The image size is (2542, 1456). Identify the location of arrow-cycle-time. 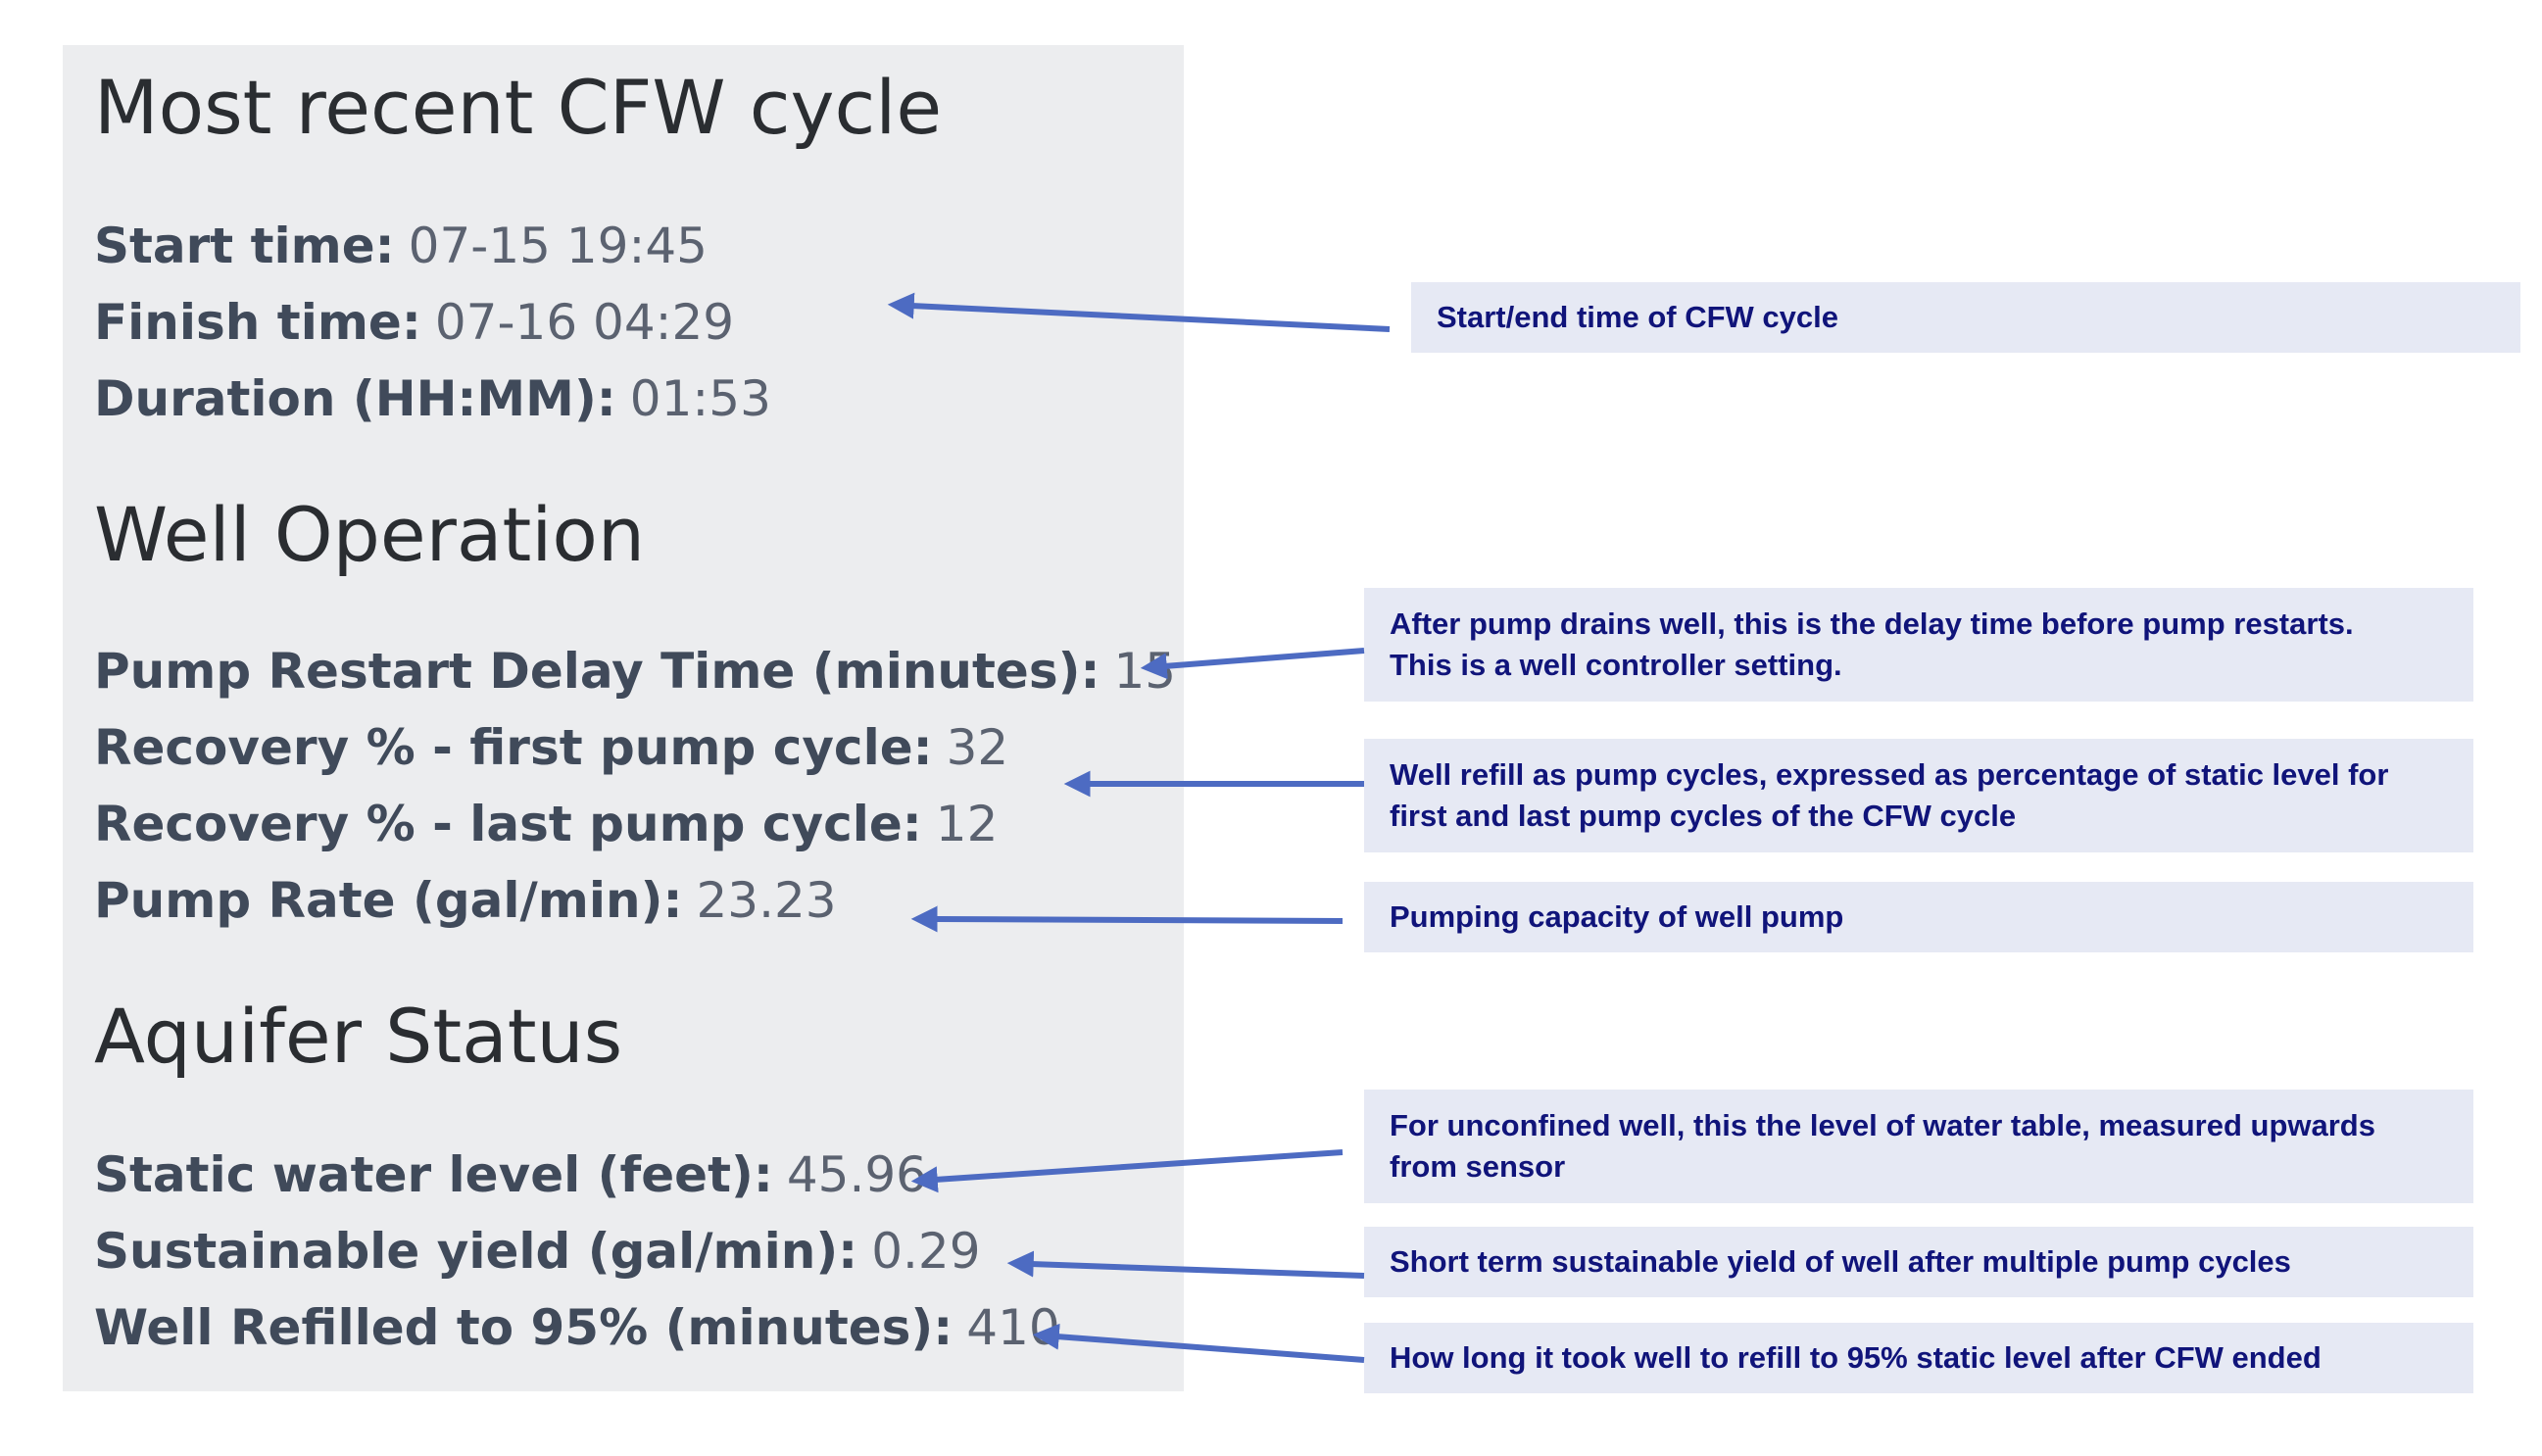
(1139, 312).